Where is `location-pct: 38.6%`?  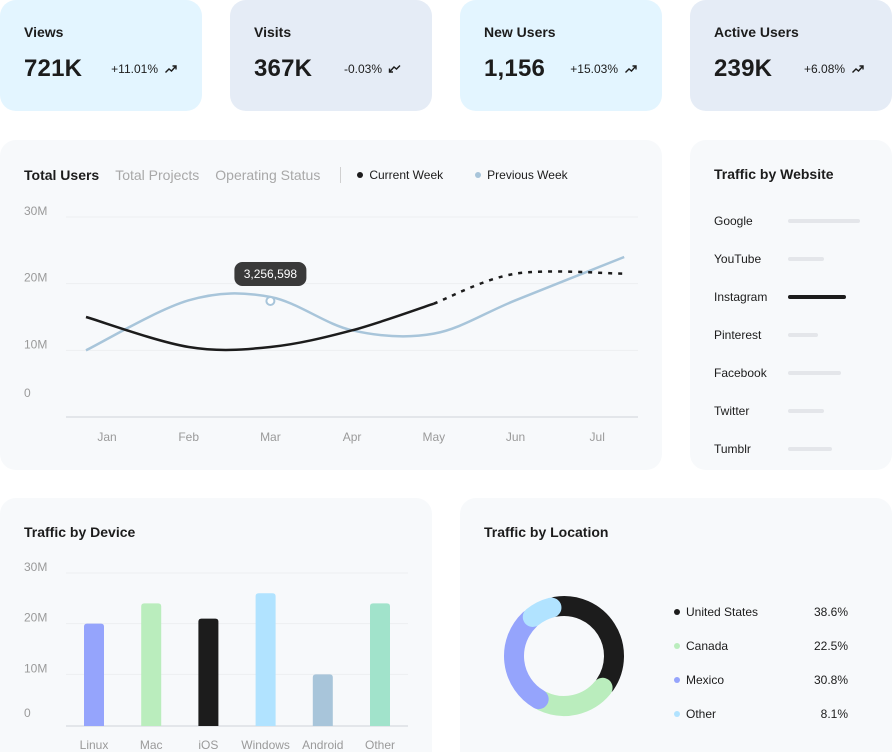
location-pct: 38.6% is located at coordinates (830, 612).